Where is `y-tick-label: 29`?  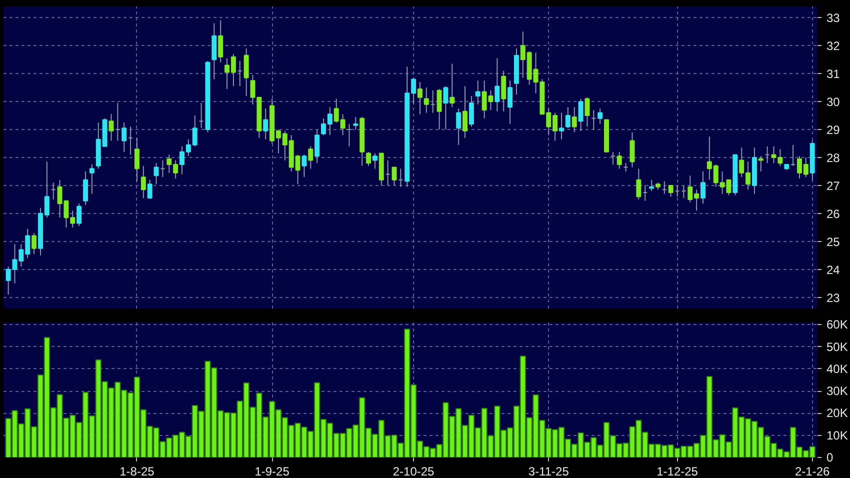
y-tick-label: 29 is located at coordinates (833, 130).